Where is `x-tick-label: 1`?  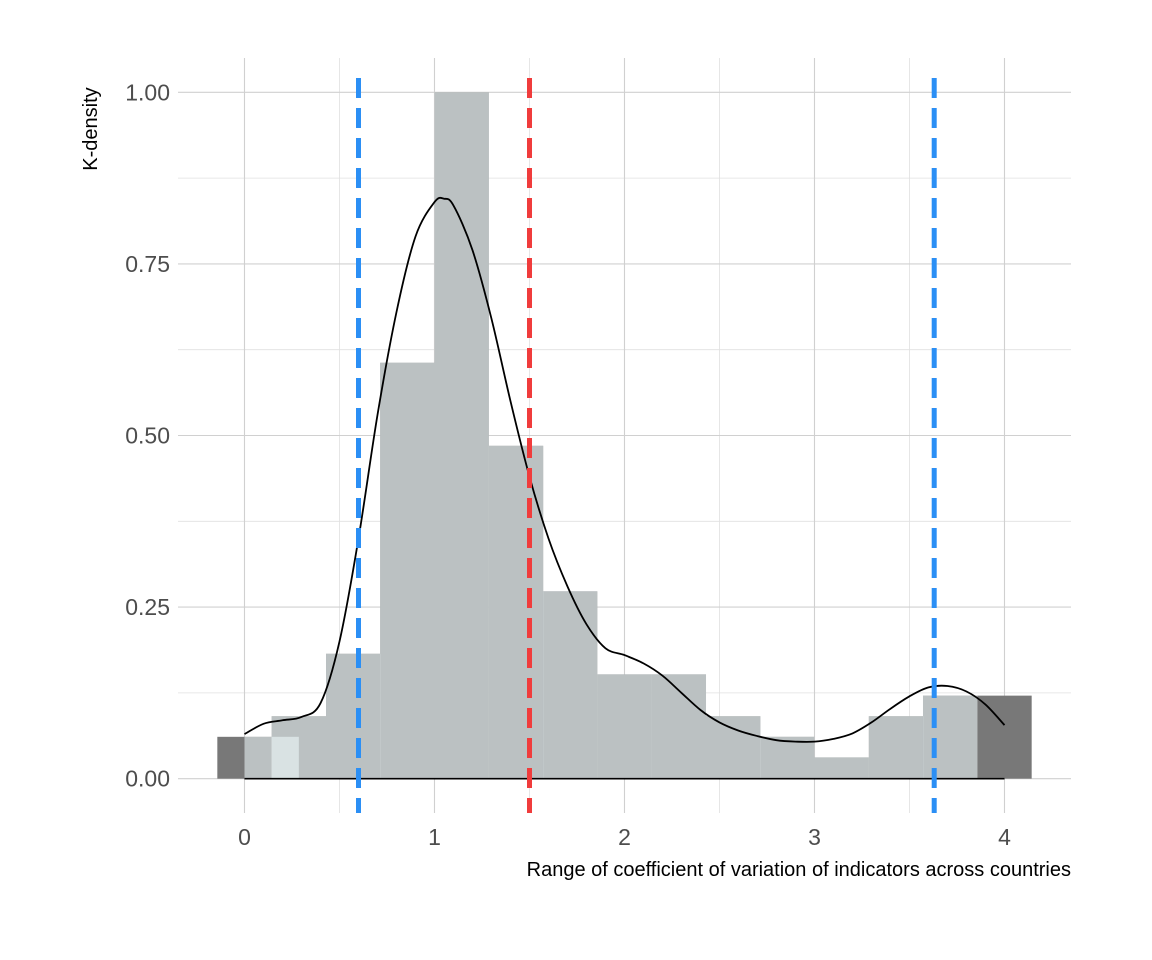 x-tick-label: 1 is located at coordinates (434, 837).